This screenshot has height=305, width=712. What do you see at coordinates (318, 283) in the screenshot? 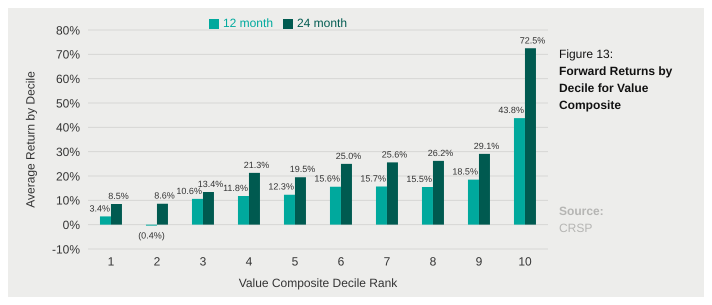
I see `x-axis-title: Value Composite Decile Rank` at bounding box center [318, 283].